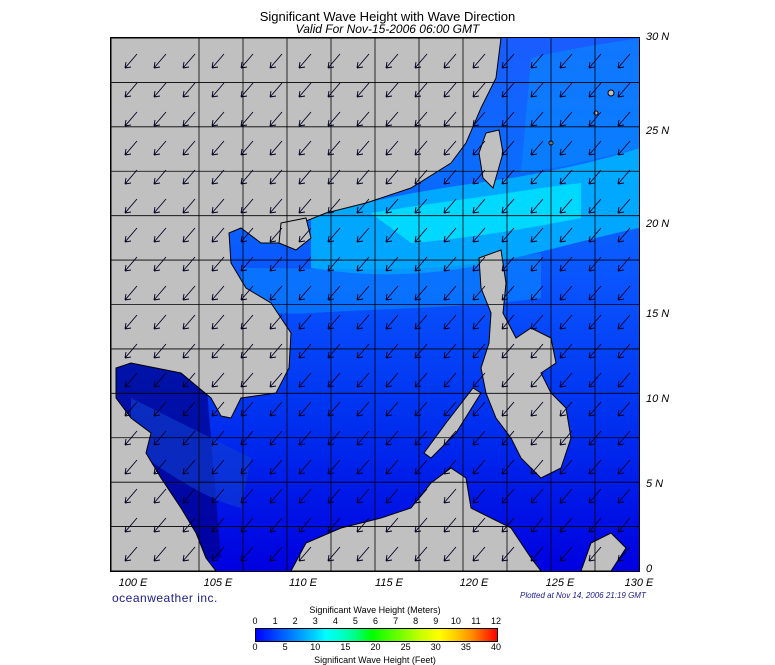 The height and width of the screenshot is (665, 775). I want to click on high-wave-core, so click(476, 213).